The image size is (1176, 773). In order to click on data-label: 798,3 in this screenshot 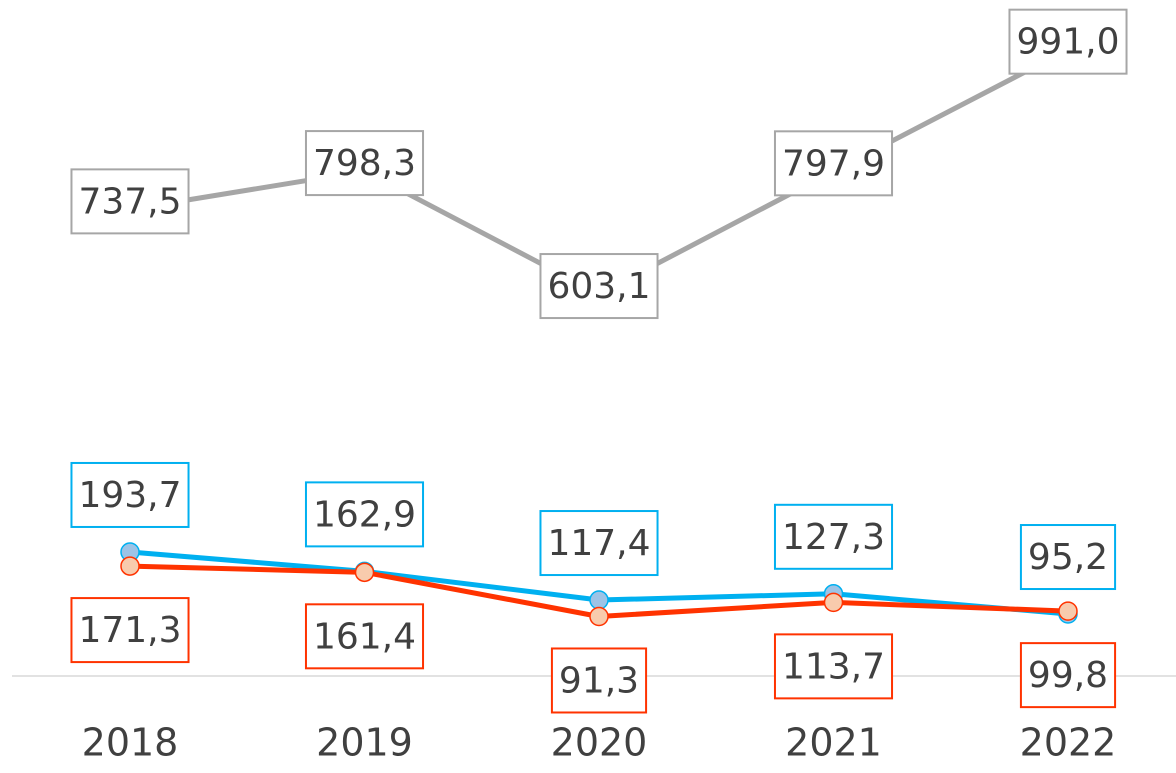, I will do `click(364, 163)`.